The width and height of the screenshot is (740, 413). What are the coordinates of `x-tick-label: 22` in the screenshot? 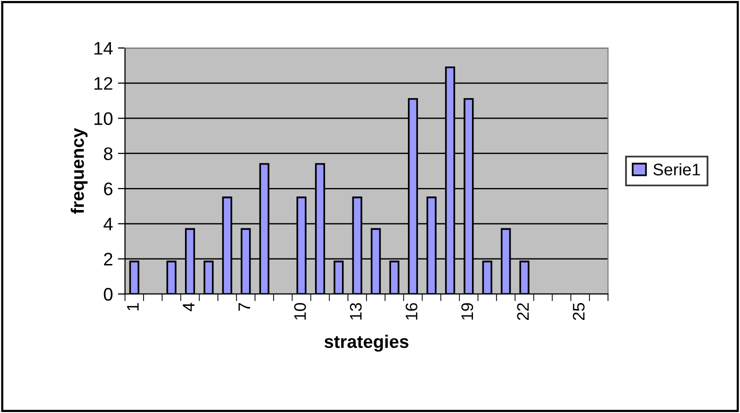 It's located at (523, 311).